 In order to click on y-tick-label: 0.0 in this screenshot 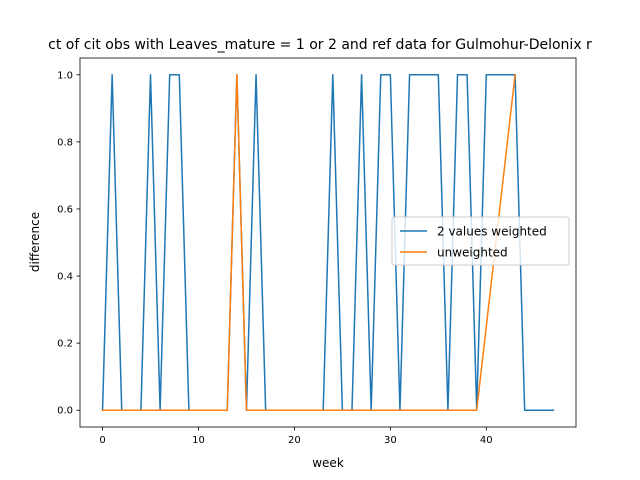, I will do `click(65, 411)`.